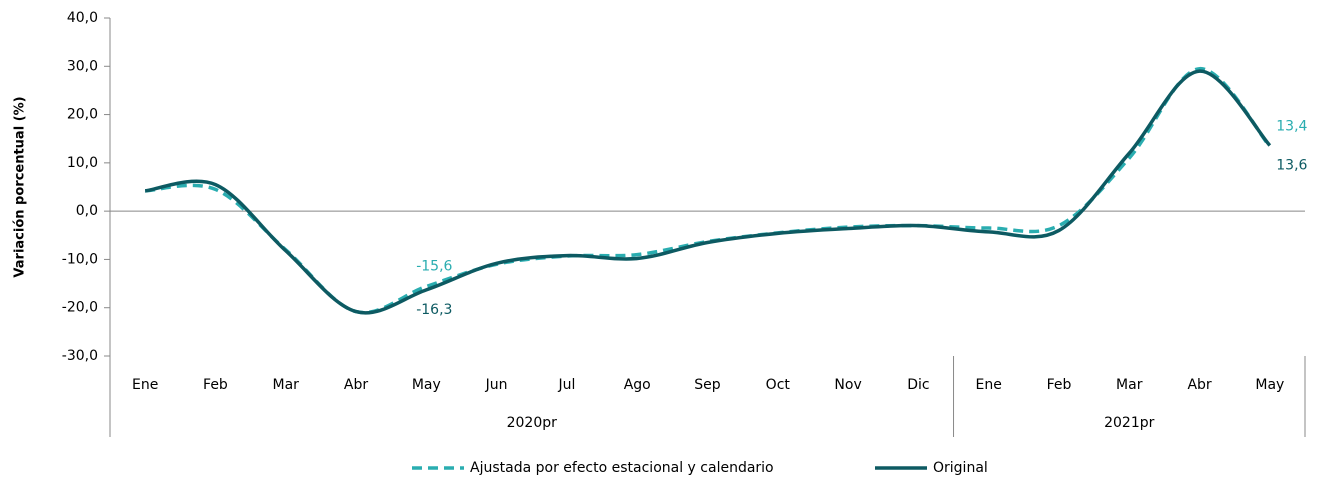  Describe the element at coordinates (918, 385) in the screenshot. I see `x-tick-label: Dic` at that location.